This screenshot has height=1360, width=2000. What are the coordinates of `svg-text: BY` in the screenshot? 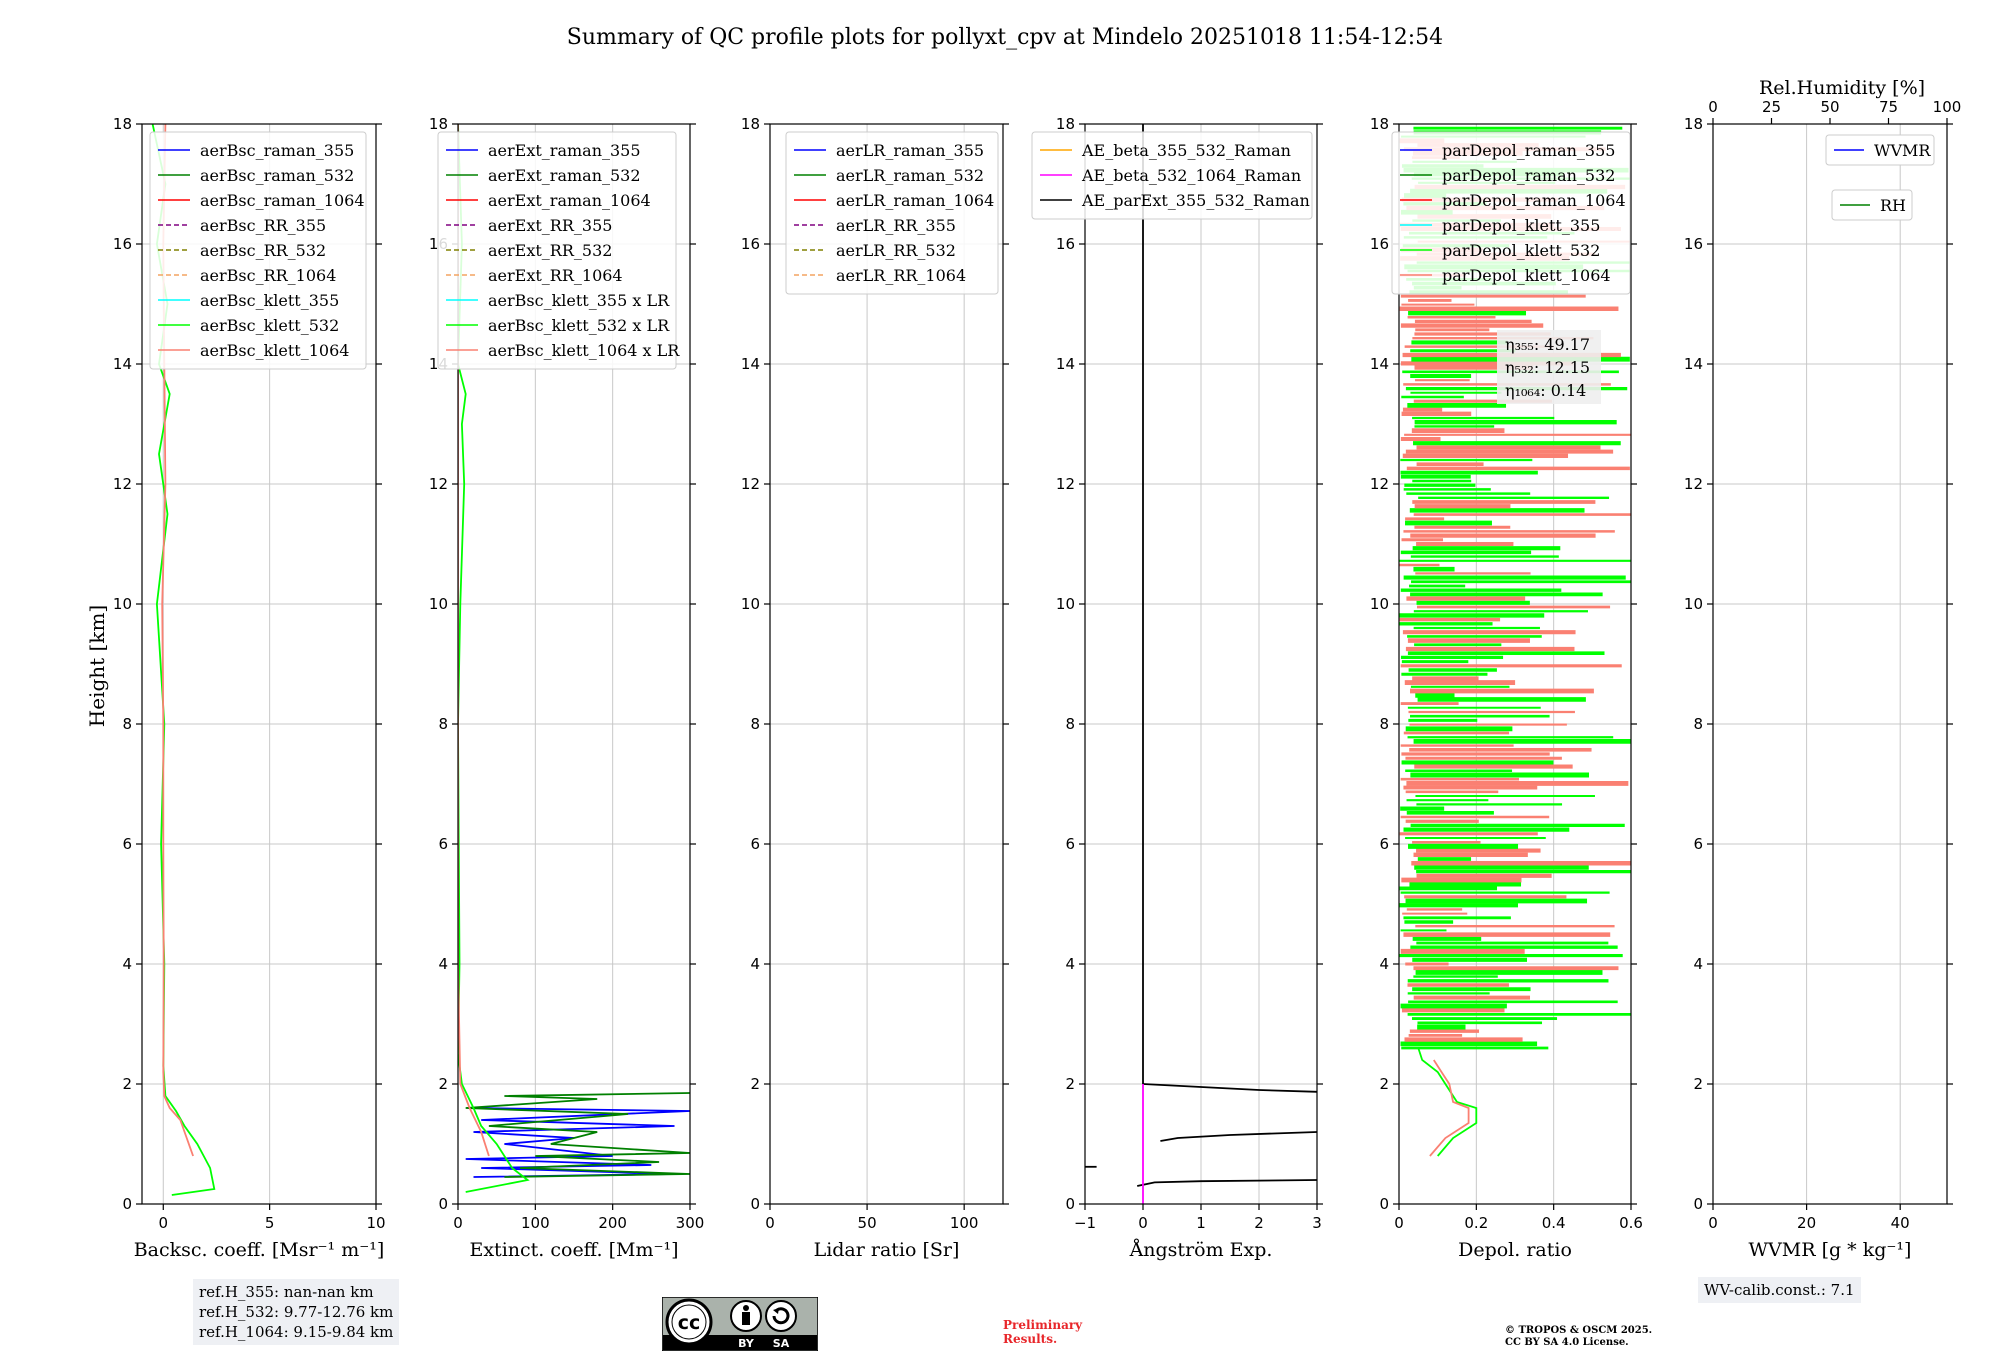 It's located at (746, 1343).